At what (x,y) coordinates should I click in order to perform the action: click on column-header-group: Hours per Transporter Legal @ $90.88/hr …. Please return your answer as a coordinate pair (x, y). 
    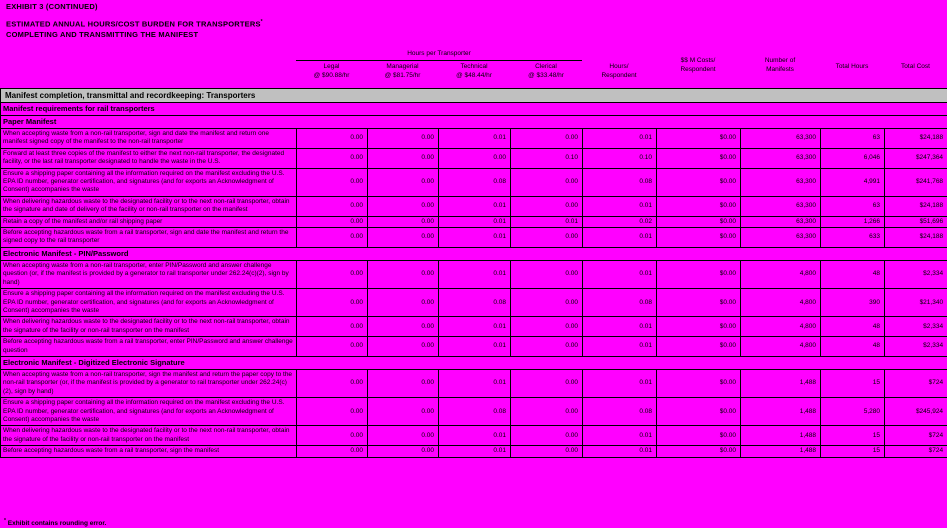
    Looking at the image, I should click on (473, 70).